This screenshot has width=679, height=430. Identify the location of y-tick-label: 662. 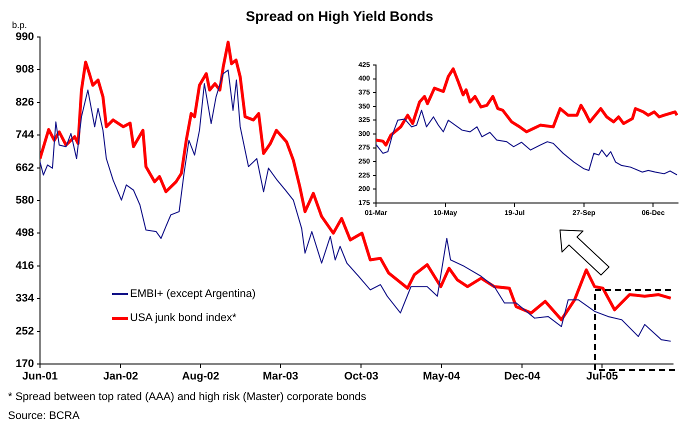
(25, 168).